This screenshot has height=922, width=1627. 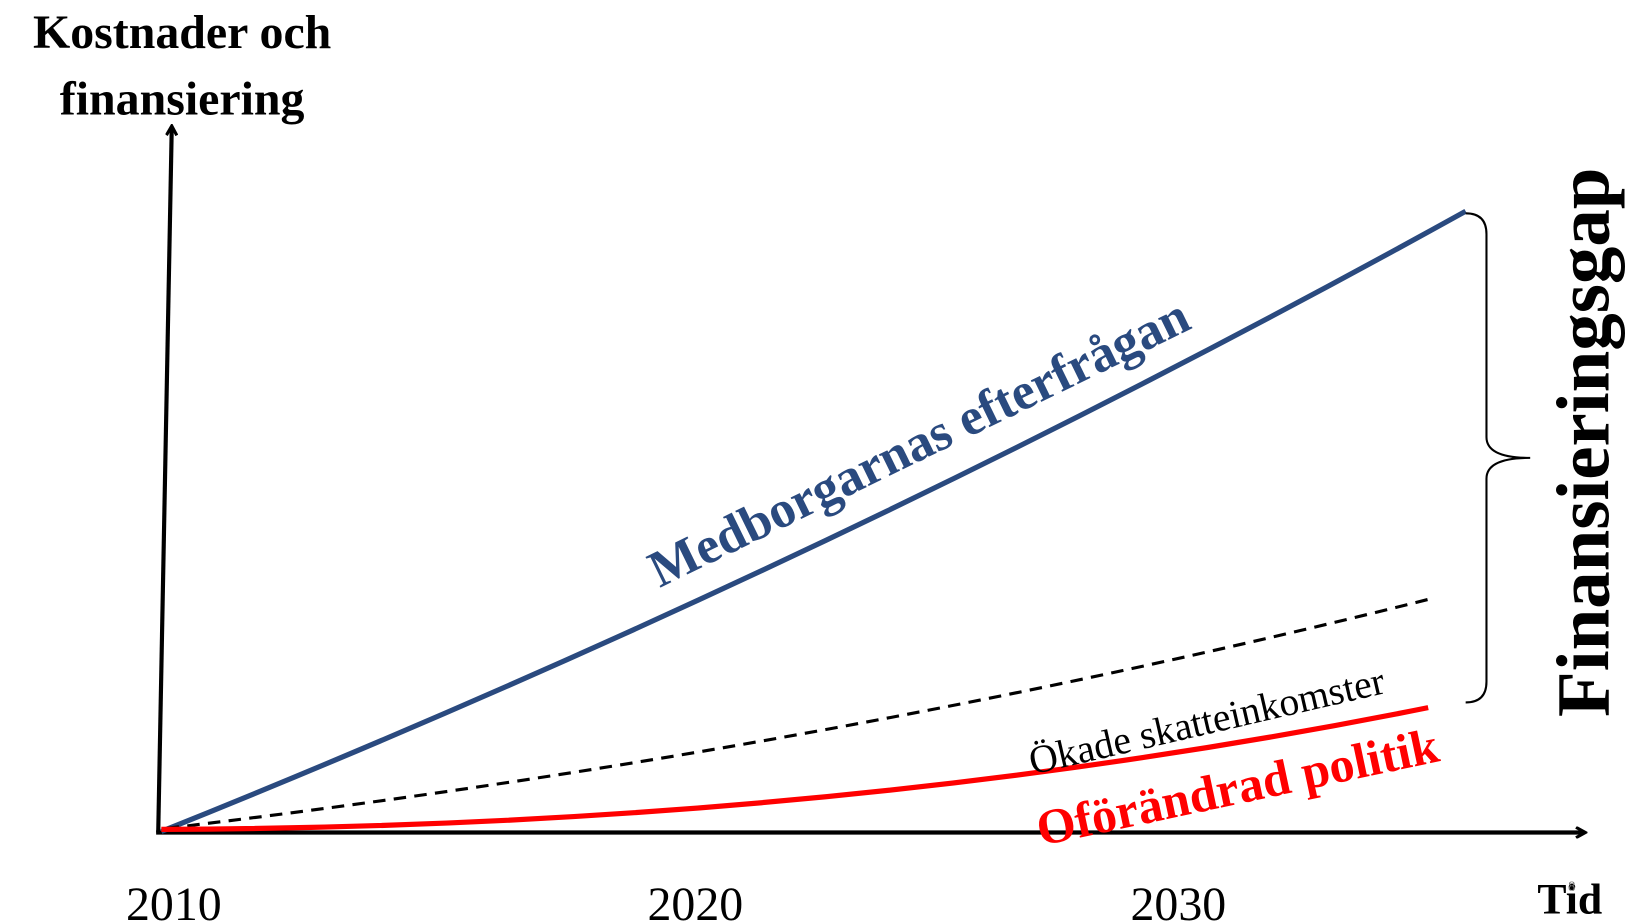 I want to click on y-axis-label: finansiering, so click(x=182, y=98).